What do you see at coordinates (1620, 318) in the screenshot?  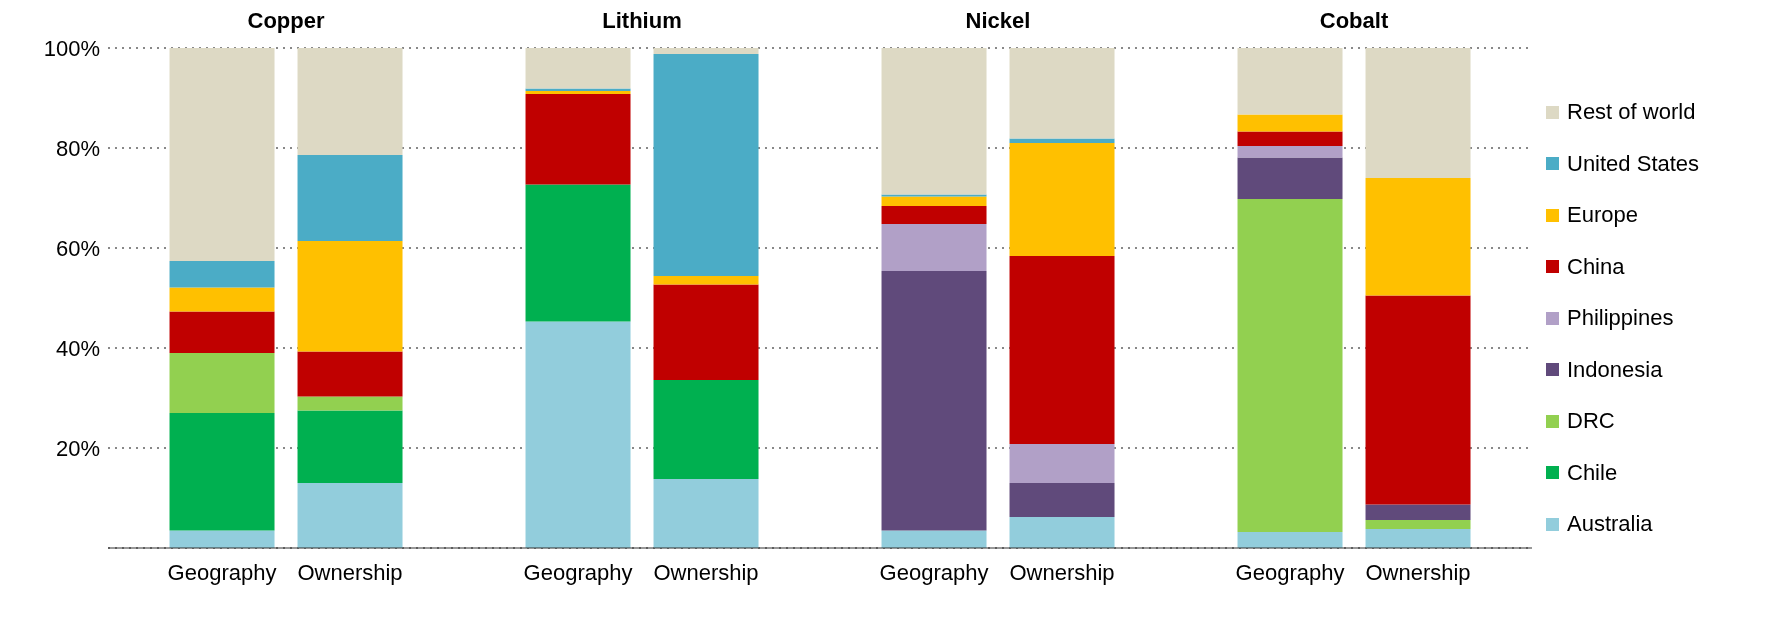 I see `legend-label: Philippines` at bounding box center [1620, 318].